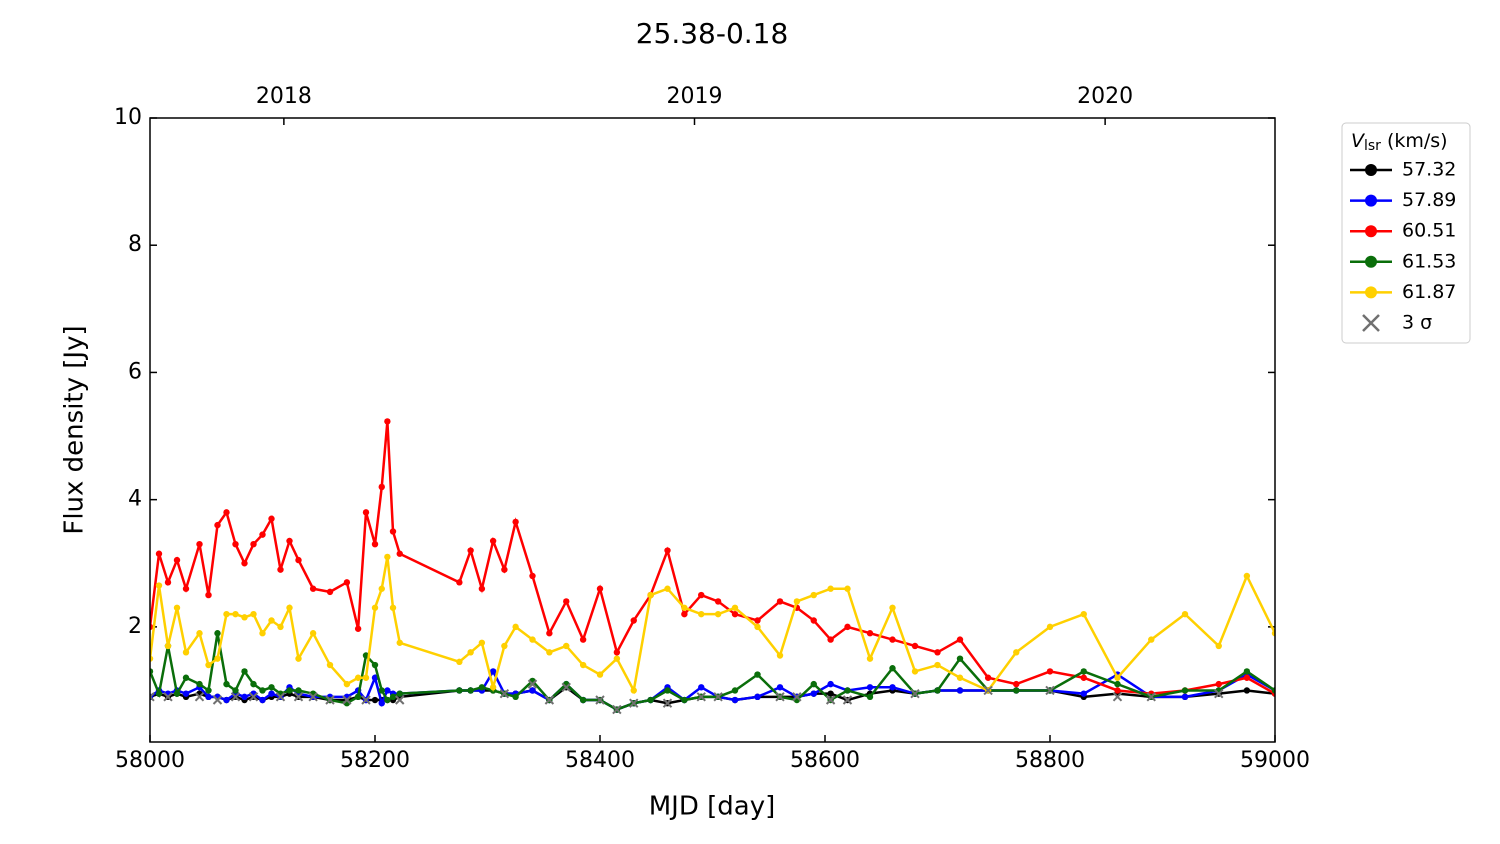 Image resolution: width=1500 pixels, height=844 pixels. I want to click on x2-tick-label: 2018, so click(284, 96).